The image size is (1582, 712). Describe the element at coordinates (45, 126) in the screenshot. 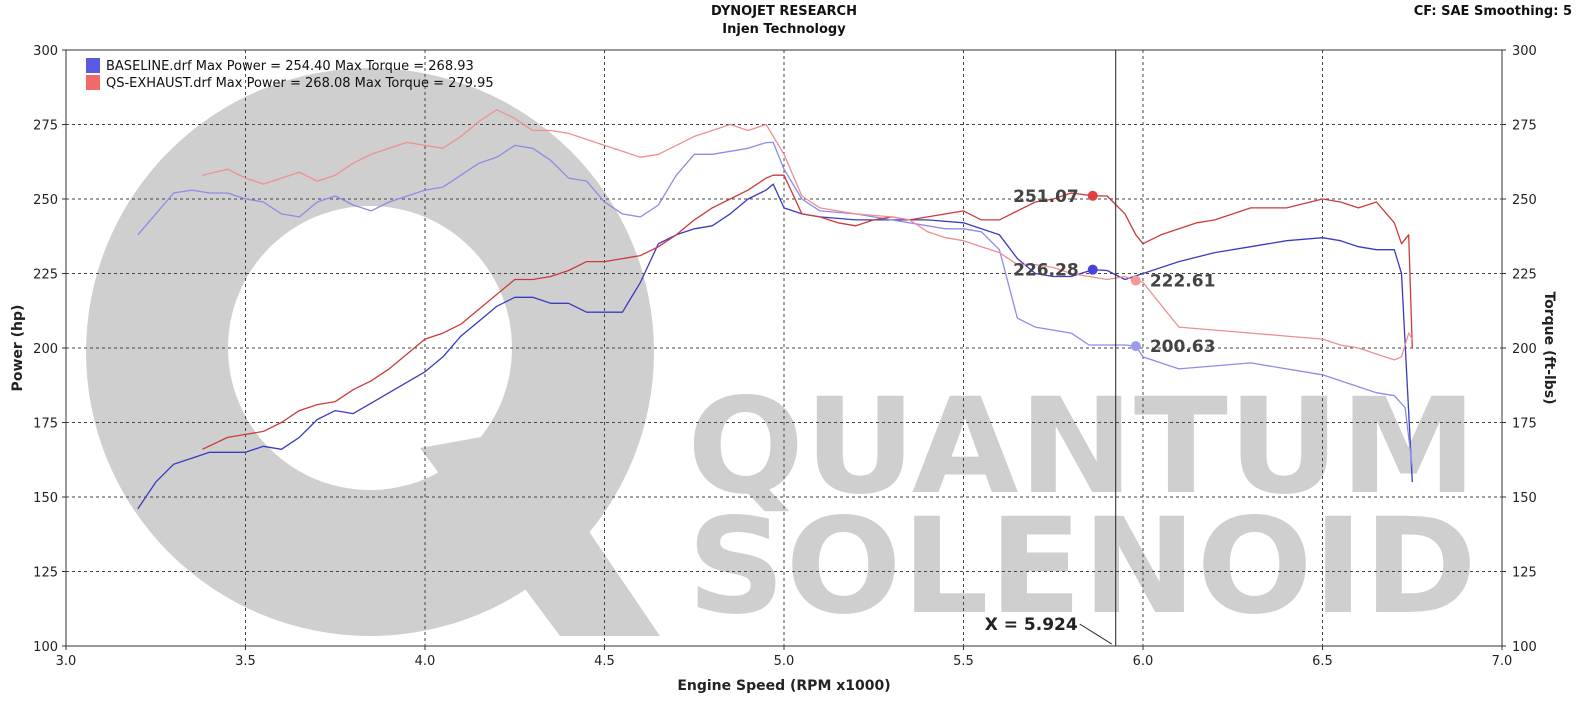

I see `y-tick-label: 275` at that location.